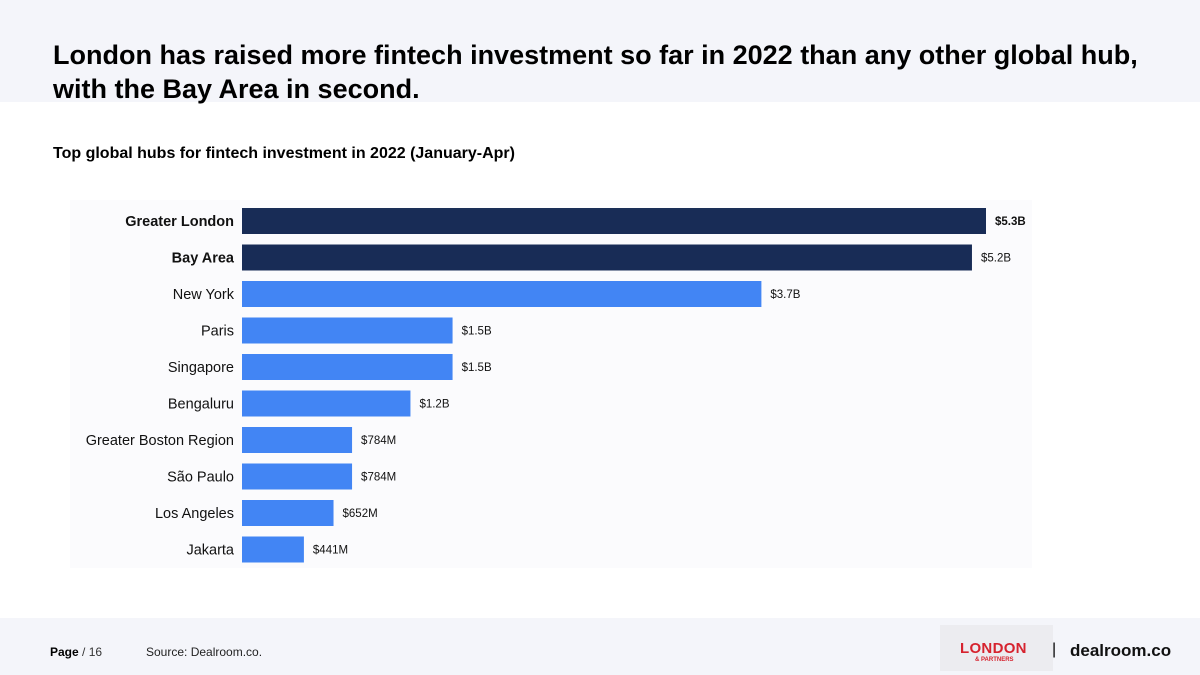  Describe the element at coordinates (204, 295) in the screenshot. I see `category-label: New York` at that location.